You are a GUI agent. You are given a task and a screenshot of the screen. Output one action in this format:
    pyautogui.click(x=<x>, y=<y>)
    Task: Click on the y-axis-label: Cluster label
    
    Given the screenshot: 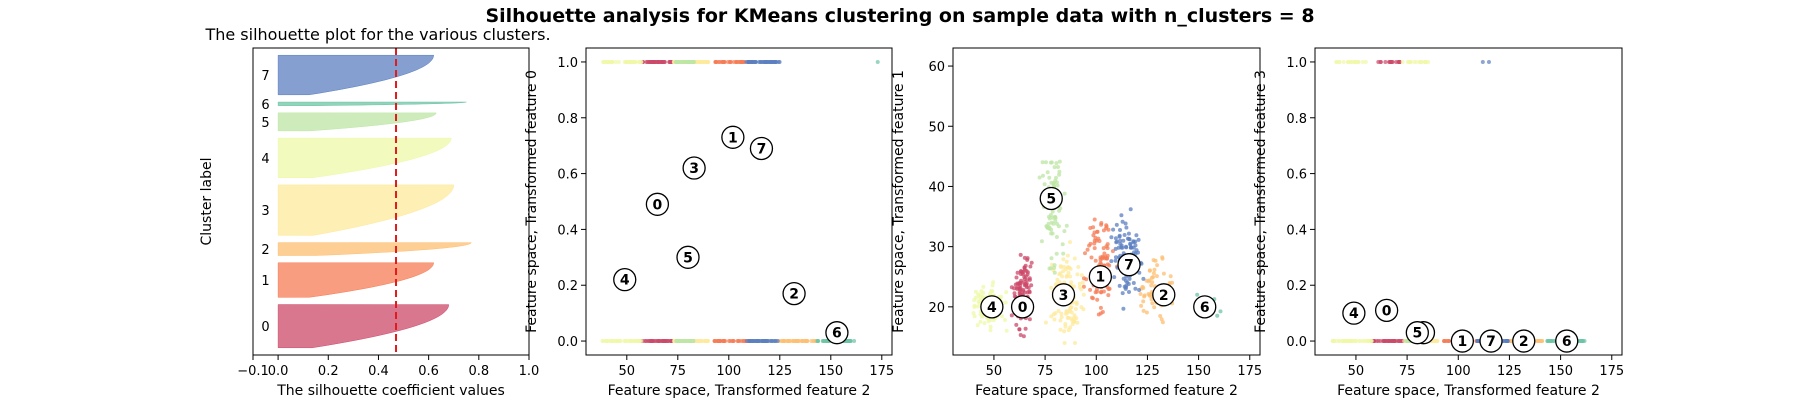 What is the action you would take?
    pyautogui.click(x=207, y=202)
    